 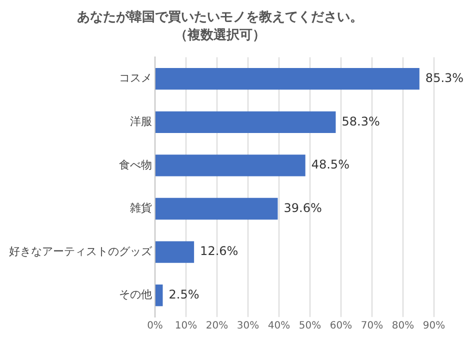 What do you see at coordinates (220, 34) in the screenshot?
I see `chart-subtitle: （複数選択可）` at bounding box center [220, 34].